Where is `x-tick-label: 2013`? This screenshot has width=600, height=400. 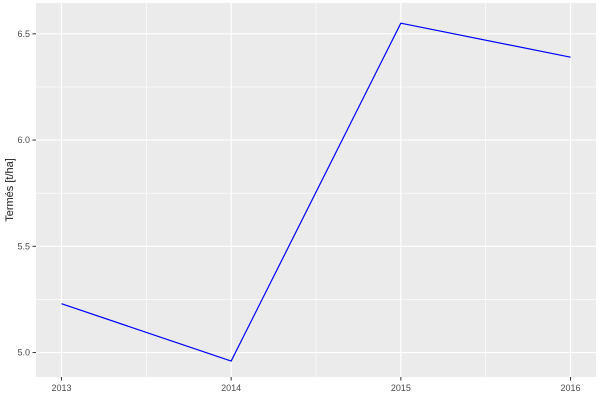
x-tick-label: 2013 is located at coordinates (61, 388).